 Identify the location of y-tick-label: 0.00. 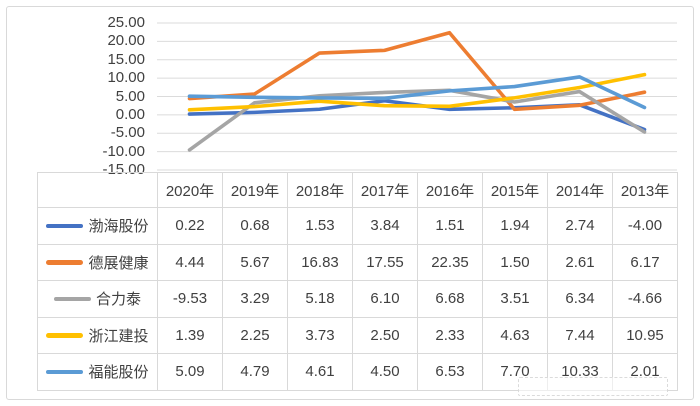
(130, 114).